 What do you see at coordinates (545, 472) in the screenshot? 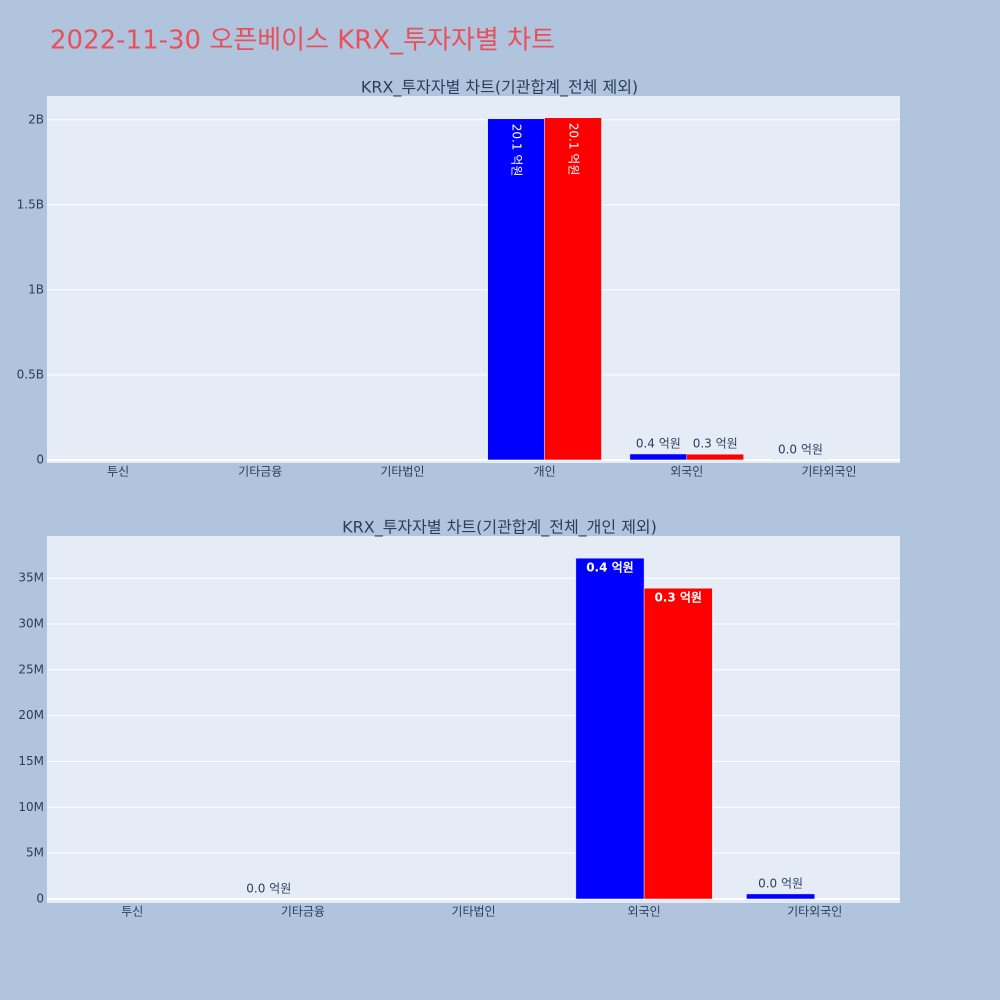
I see `x-tick-label: 개인` at bounding box center [545, 472].